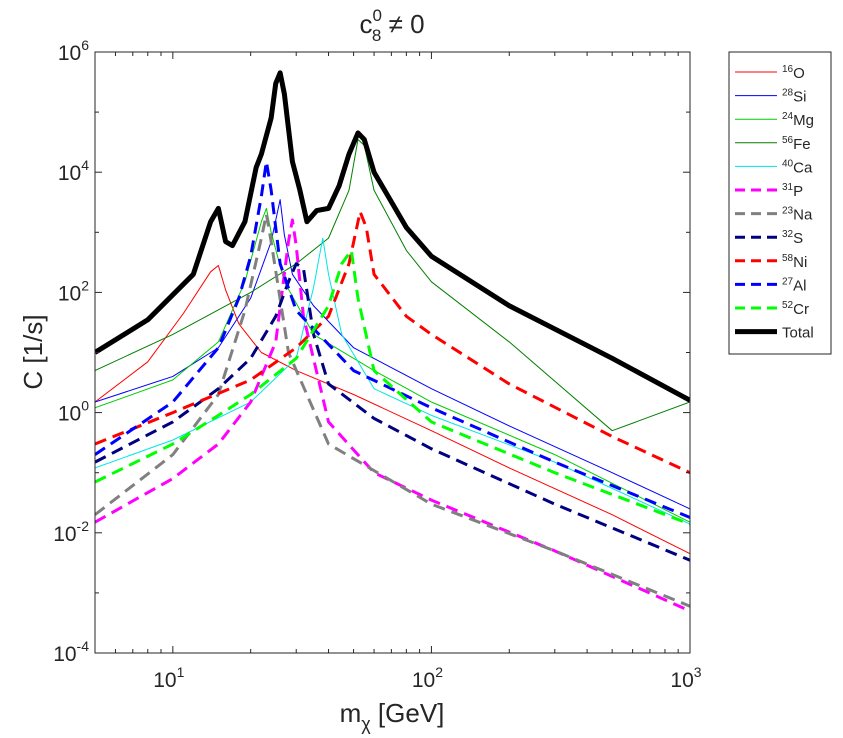 This screenshot has width=843, height=738. I want to click on legend-label-na: 23Na, so click(797, 215).